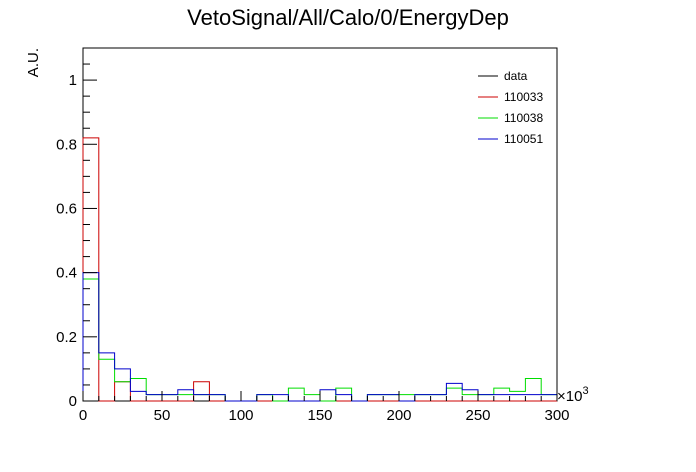  I want to click on chart-title: VetoSignal/All/Calo/0/EnergyDep, so click(348, 17).